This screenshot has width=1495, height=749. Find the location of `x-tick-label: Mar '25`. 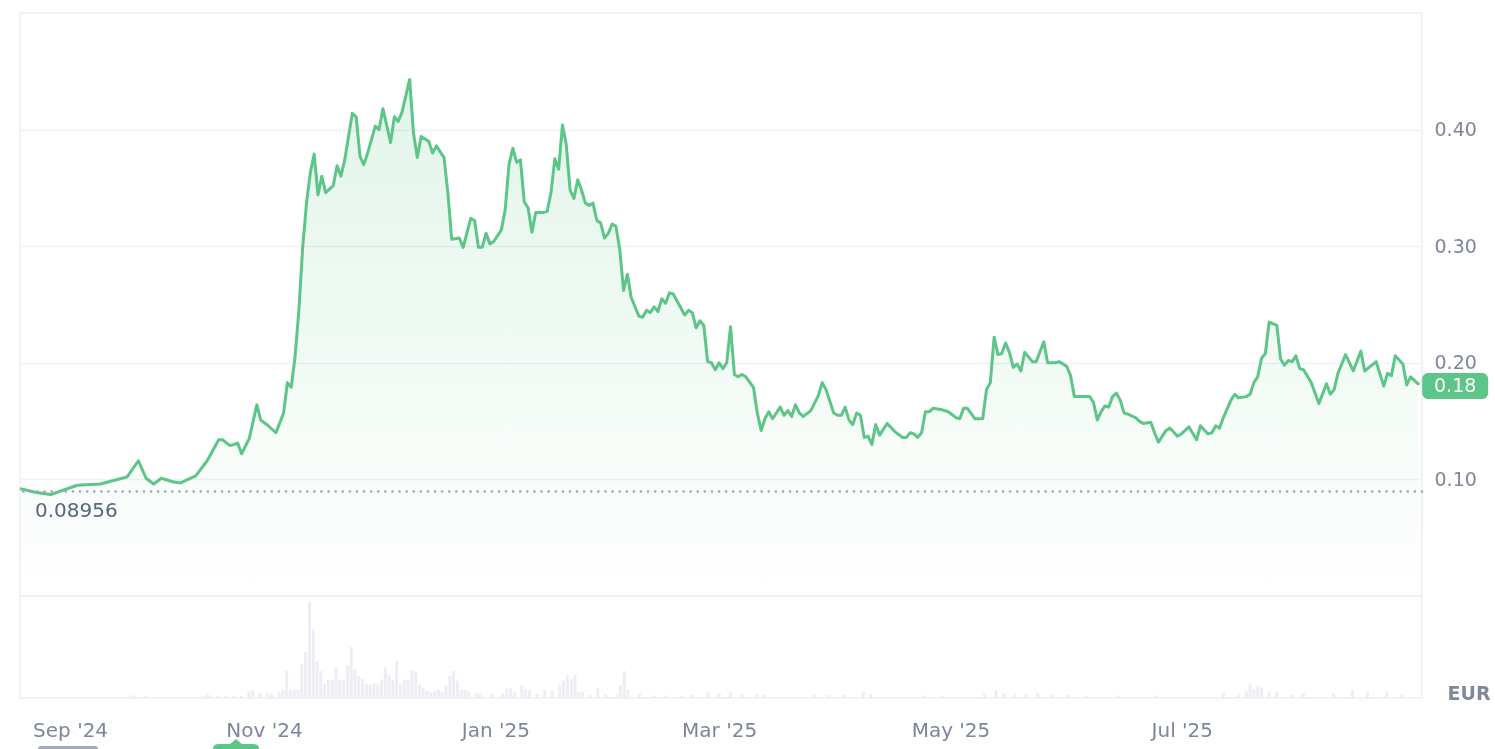

x-tick-label: Mar '25 is located at coordinates (720, 729).